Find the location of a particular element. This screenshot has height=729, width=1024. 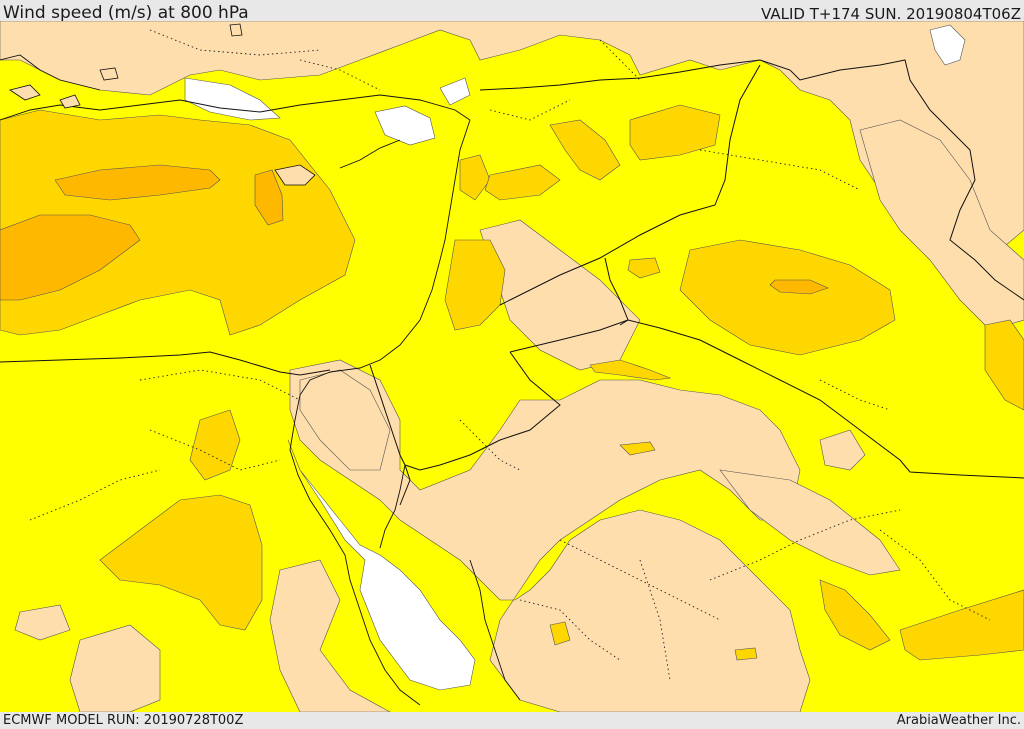

model-run-label: ECMWF MODEL RUN: 20190728T00Z is located at coordinates (123, 720).